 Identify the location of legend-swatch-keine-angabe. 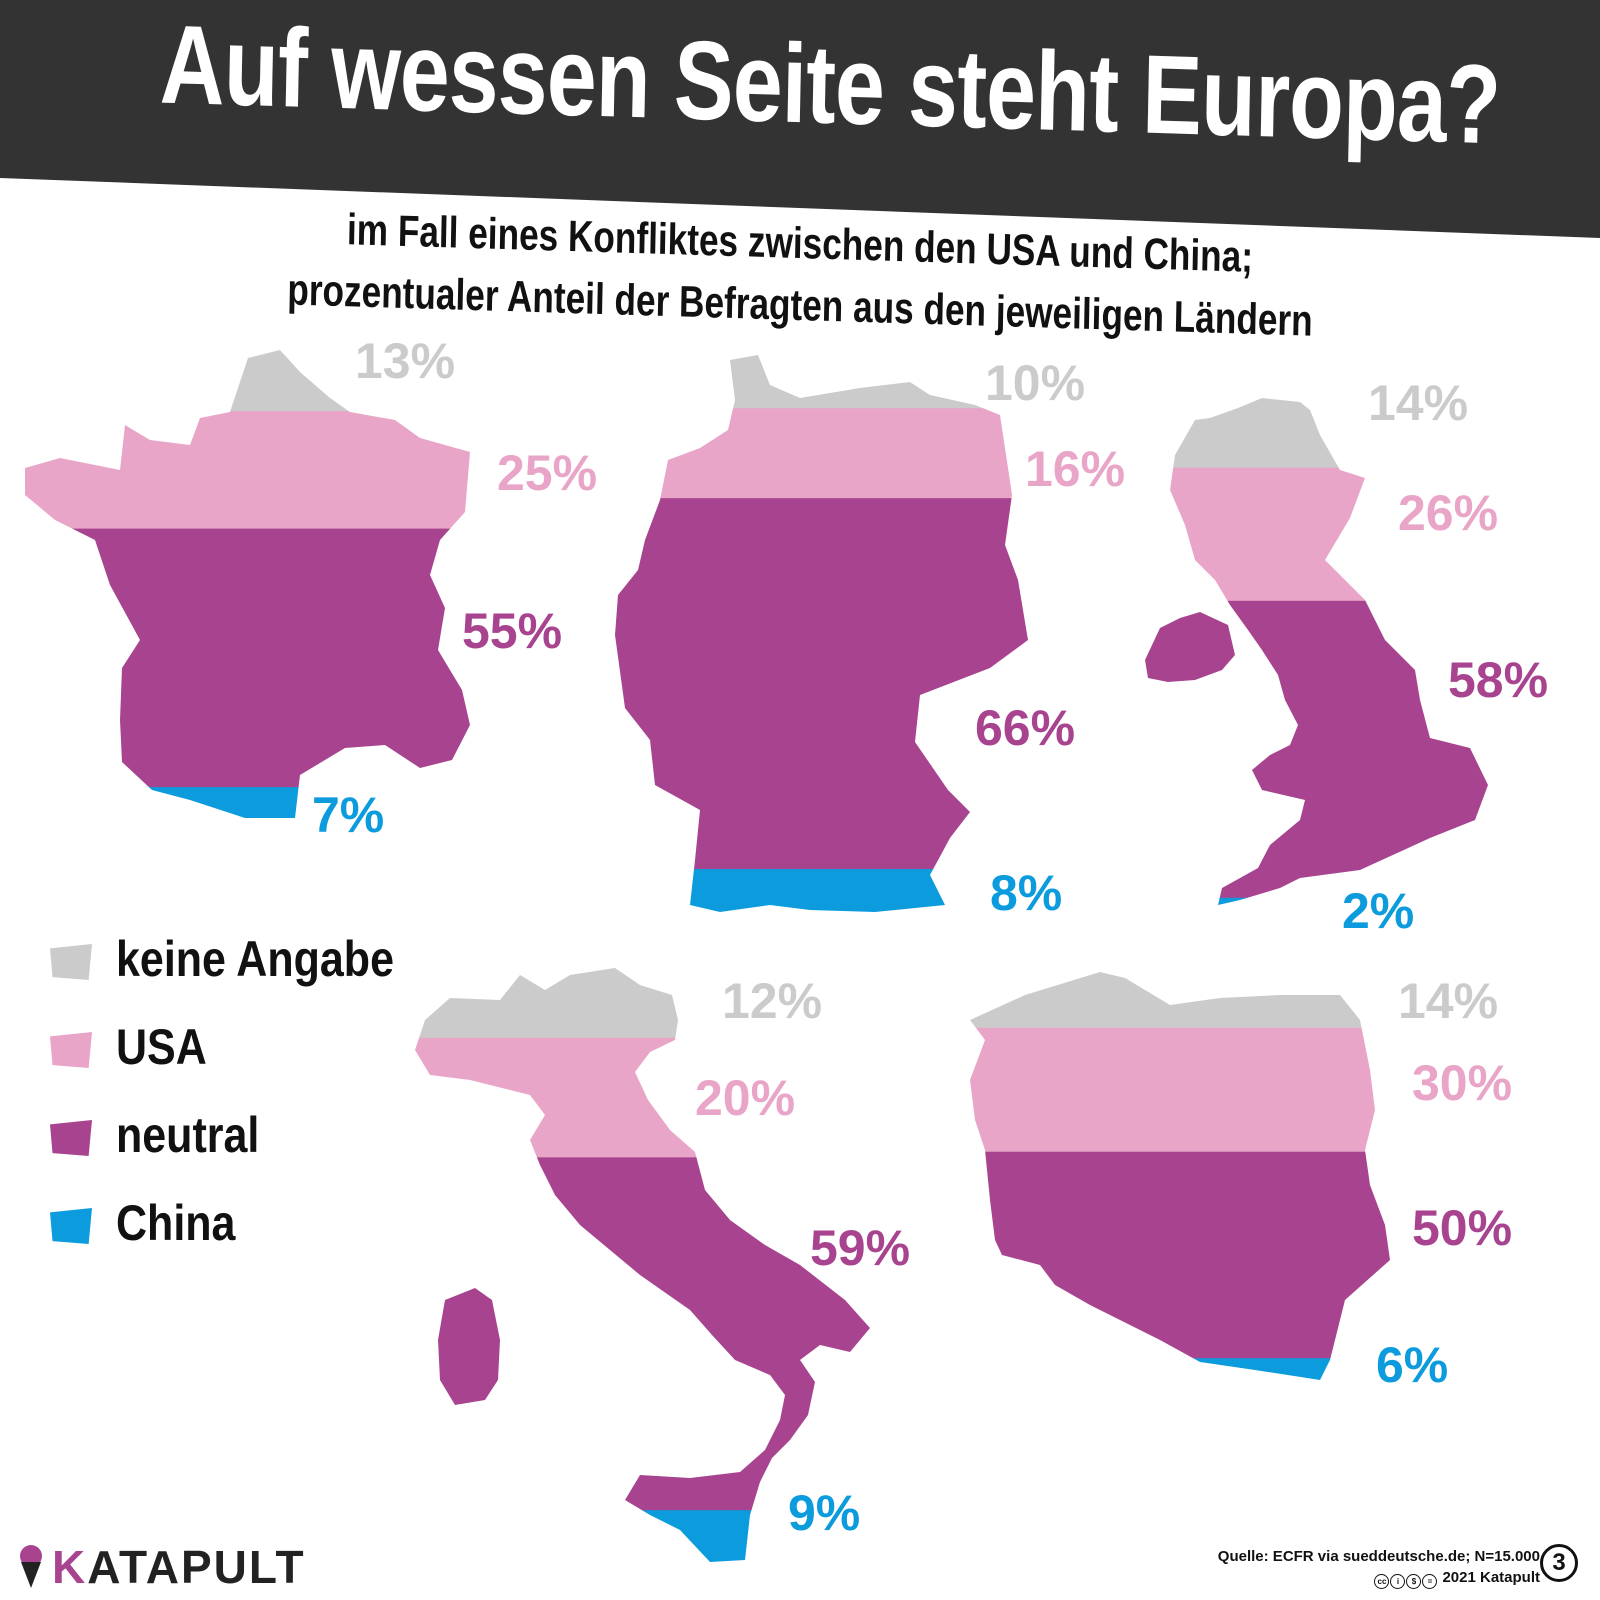
(71, 962).